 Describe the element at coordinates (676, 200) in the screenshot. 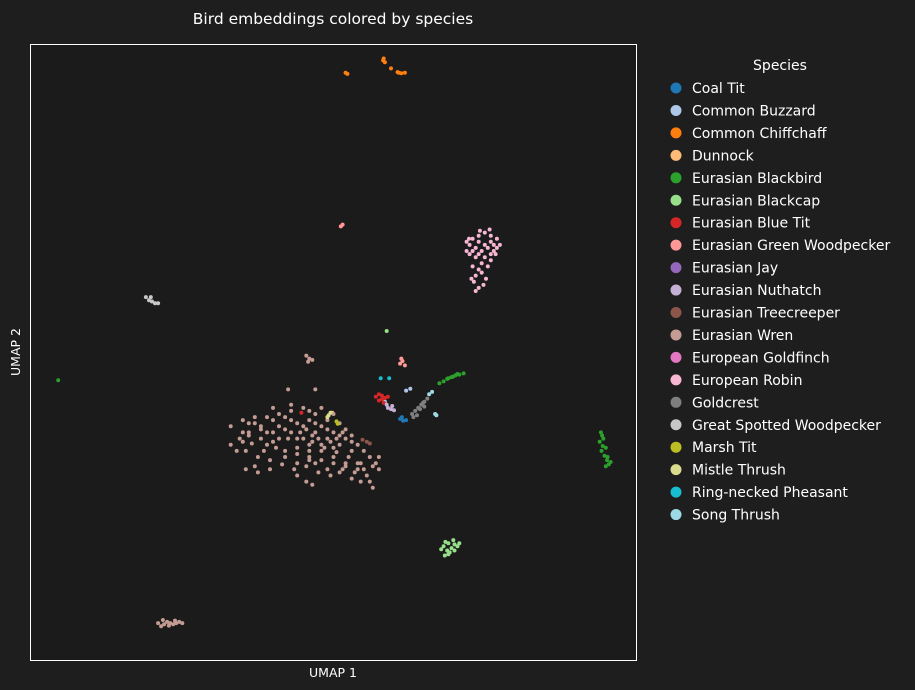

I see `legend-marker-eurasian-blackcap` at that location.